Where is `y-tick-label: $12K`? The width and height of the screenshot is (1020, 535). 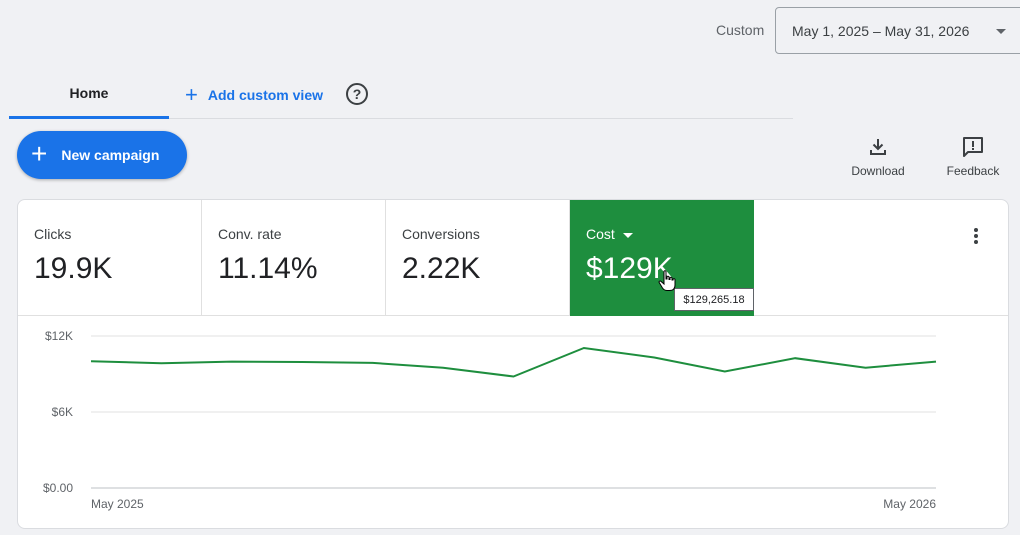 y-tick-label: $12K is located at coordinates (59, 336).